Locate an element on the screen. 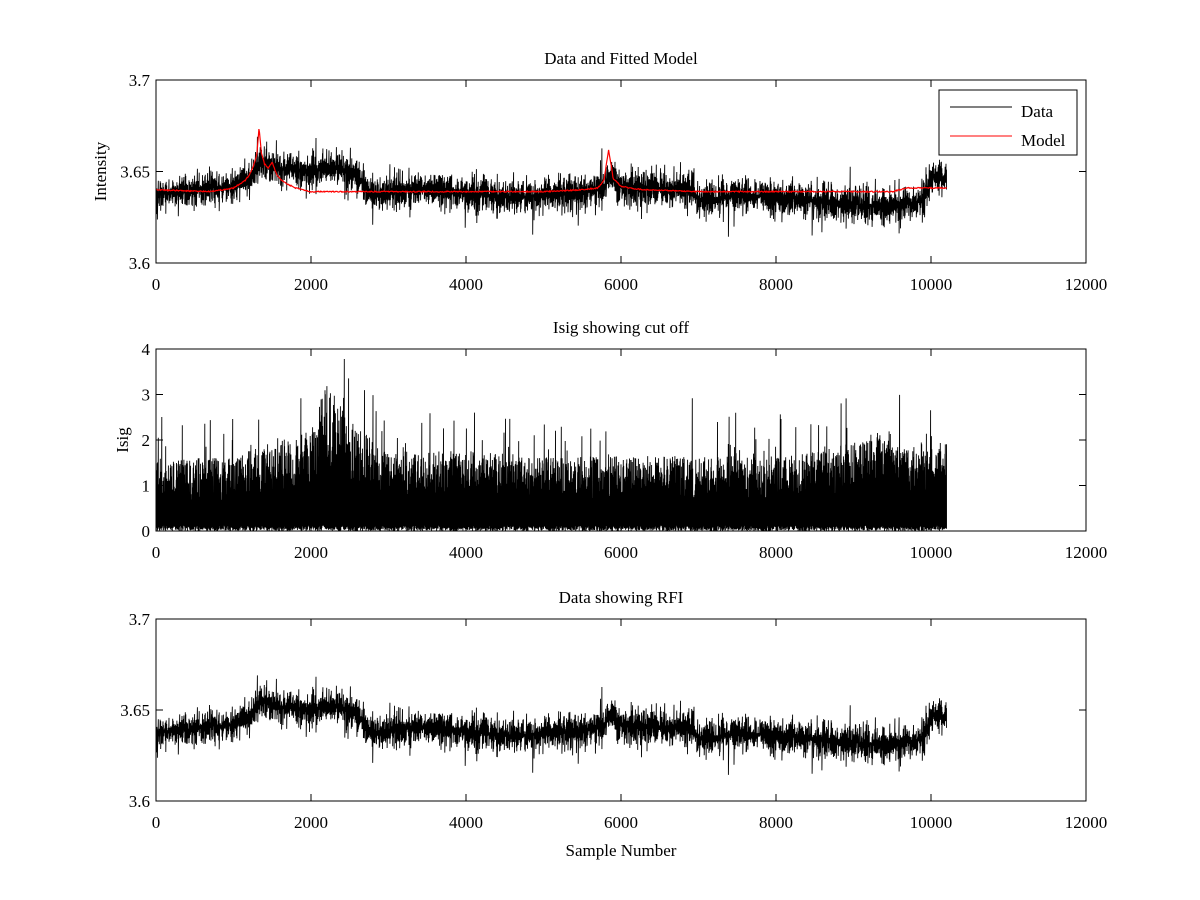 The height and width of the screenshot is (900, 1200). chart-title: Data showing RFI is located at coordinates (621, 597).